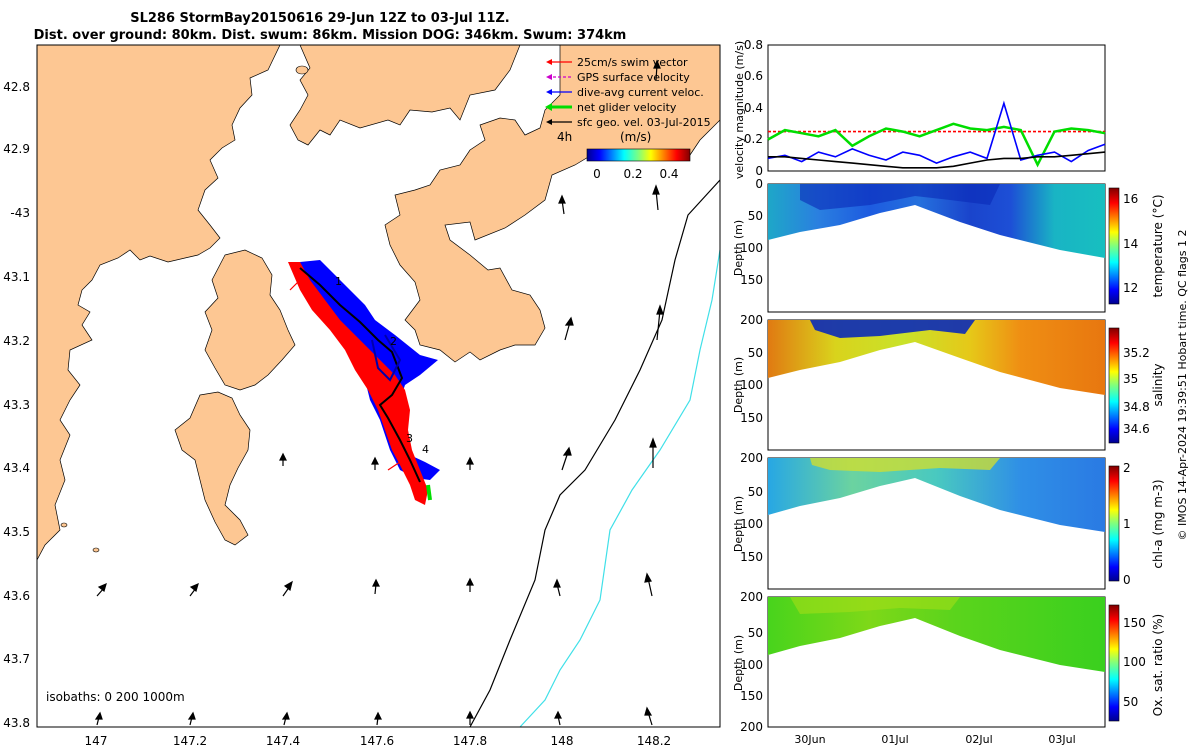  Describe the element at coordinates (115, 697) in the screenshot. I see `isobaths-label: isobaths: 0 200 1000m` at that location.